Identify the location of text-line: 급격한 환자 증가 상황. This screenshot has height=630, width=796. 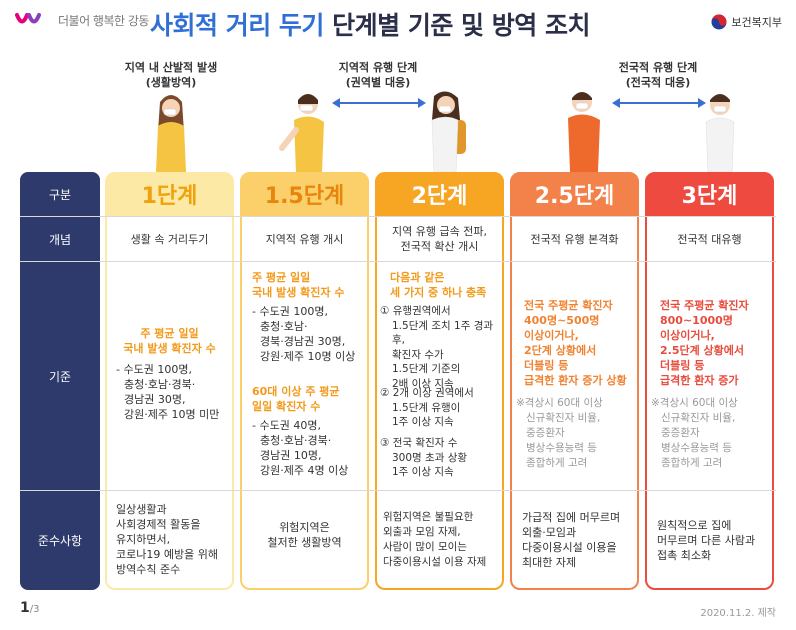
(575, 380).